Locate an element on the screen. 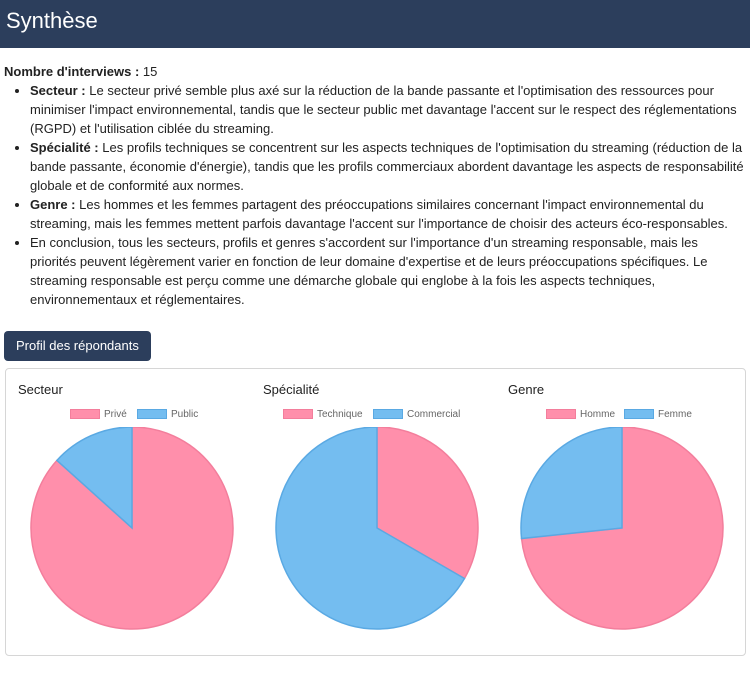  legend-item: Technique is located at coordinates (323, 415).